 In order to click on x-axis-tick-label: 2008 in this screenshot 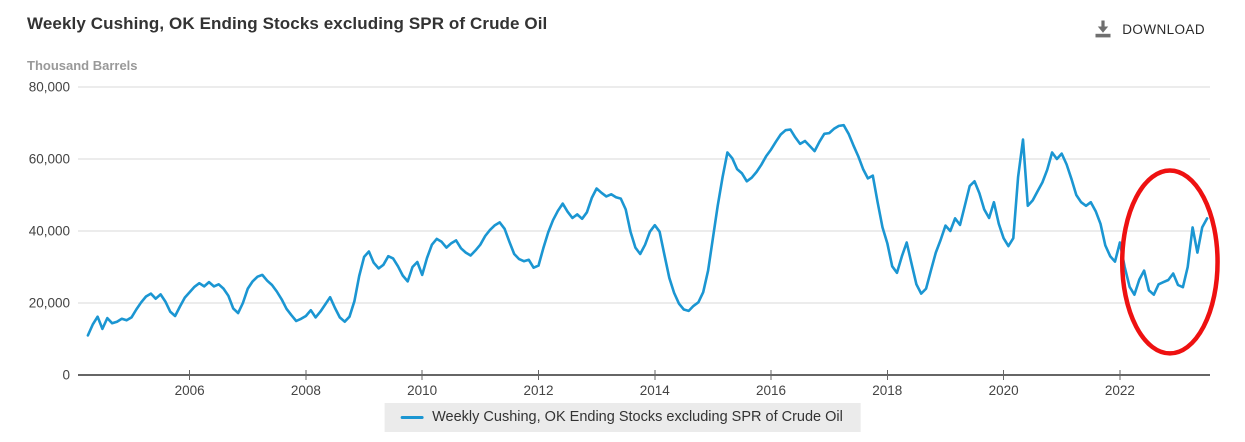, I will do `click(306, 390)`.